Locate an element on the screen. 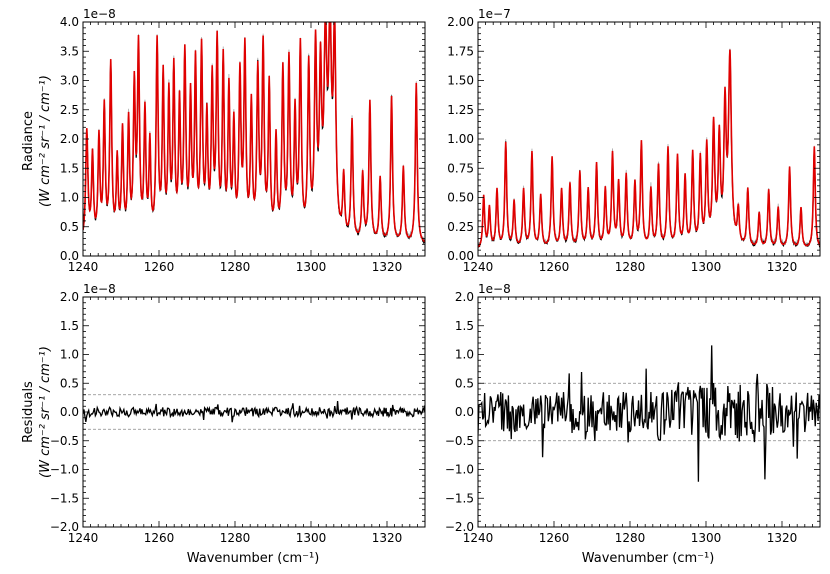  y-tick-label: 0.00 is located at coordinates (460, 256).